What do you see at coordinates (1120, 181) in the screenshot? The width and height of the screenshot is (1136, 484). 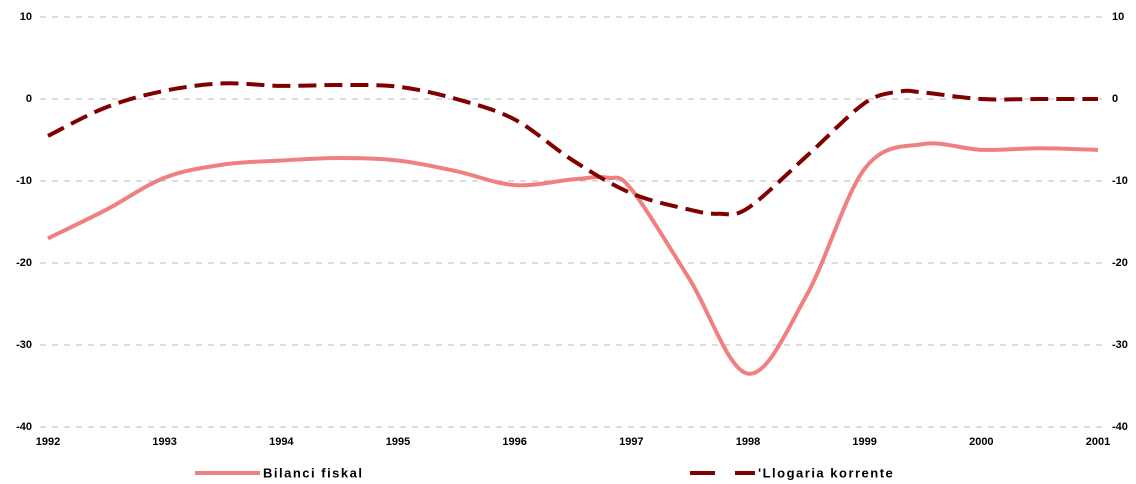 I see `y2-tick-label: -10` at bounding box center [1120, 181].